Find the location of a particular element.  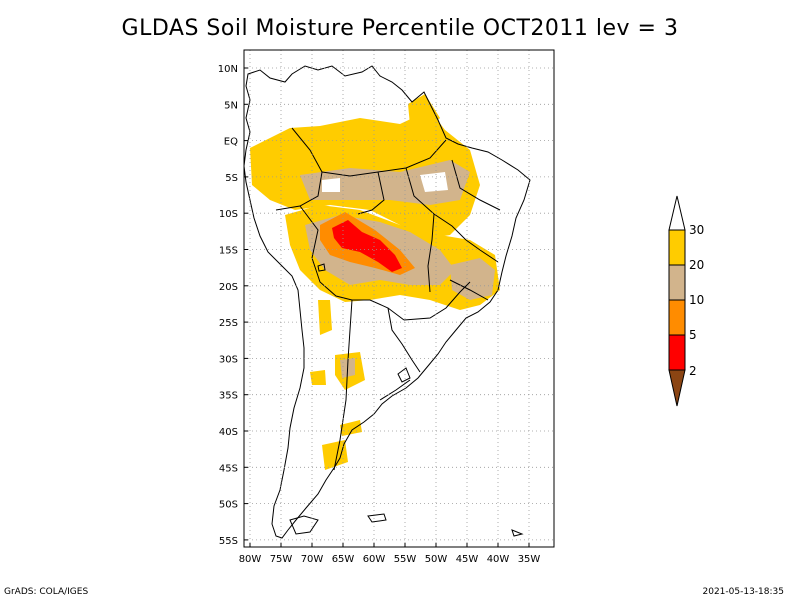

footer-timestamp: 2021-05-13-18:35 is located at coordinates (743, 592).